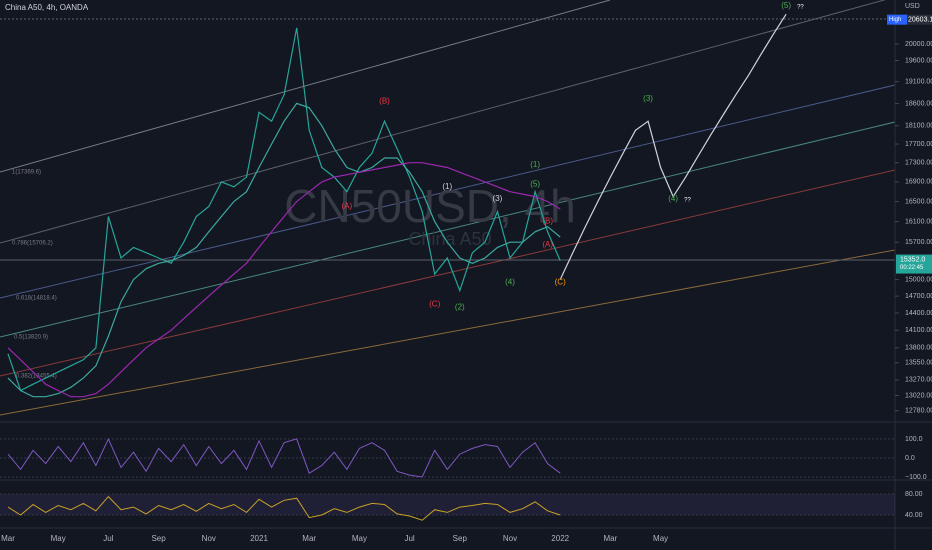  What do you see at coordinates (918, 330) in the screenshot?
I see `y-tick-label: 14100.00` at bounding box center [918, 330].